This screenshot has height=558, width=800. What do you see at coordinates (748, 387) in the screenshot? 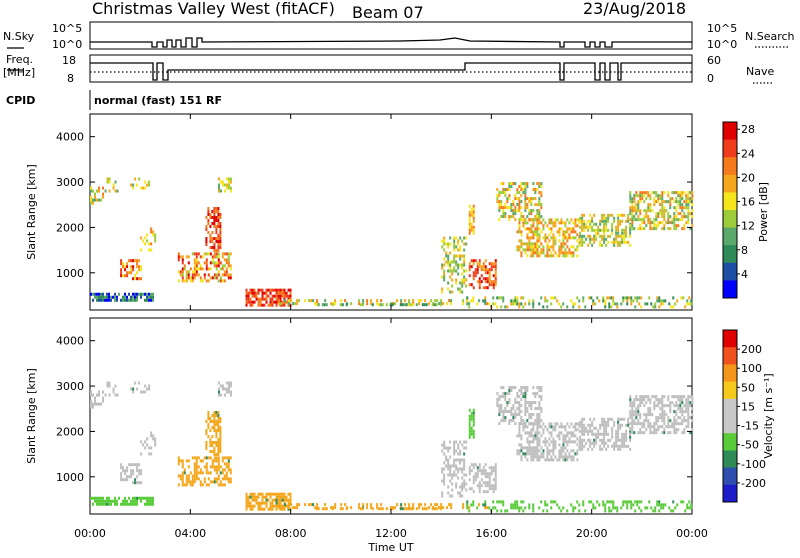
I see `velocity-colorbar-tick-label: 50` at bounding box center [748, 387].